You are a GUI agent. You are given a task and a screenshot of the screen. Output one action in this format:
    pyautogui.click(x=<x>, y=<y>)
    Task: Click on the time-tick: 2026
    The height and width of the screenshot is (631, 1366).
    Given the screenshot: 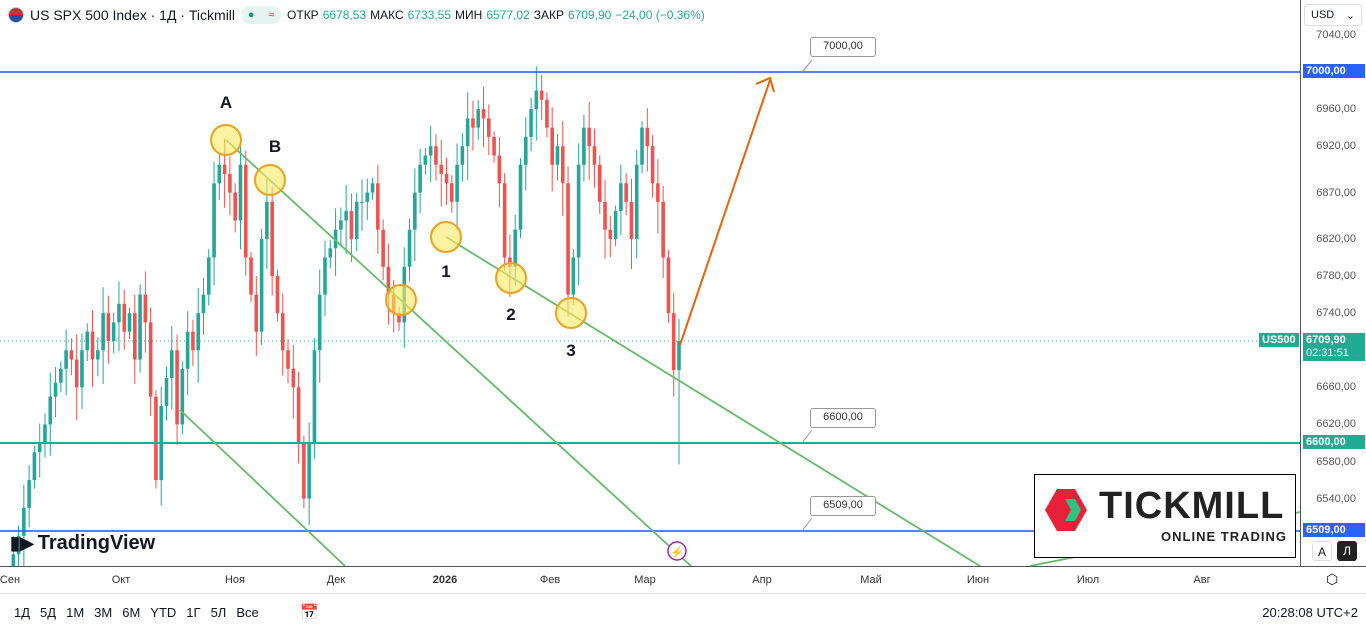 What is the action you would take?
    pyautogui.click(x=445, y=580)
    